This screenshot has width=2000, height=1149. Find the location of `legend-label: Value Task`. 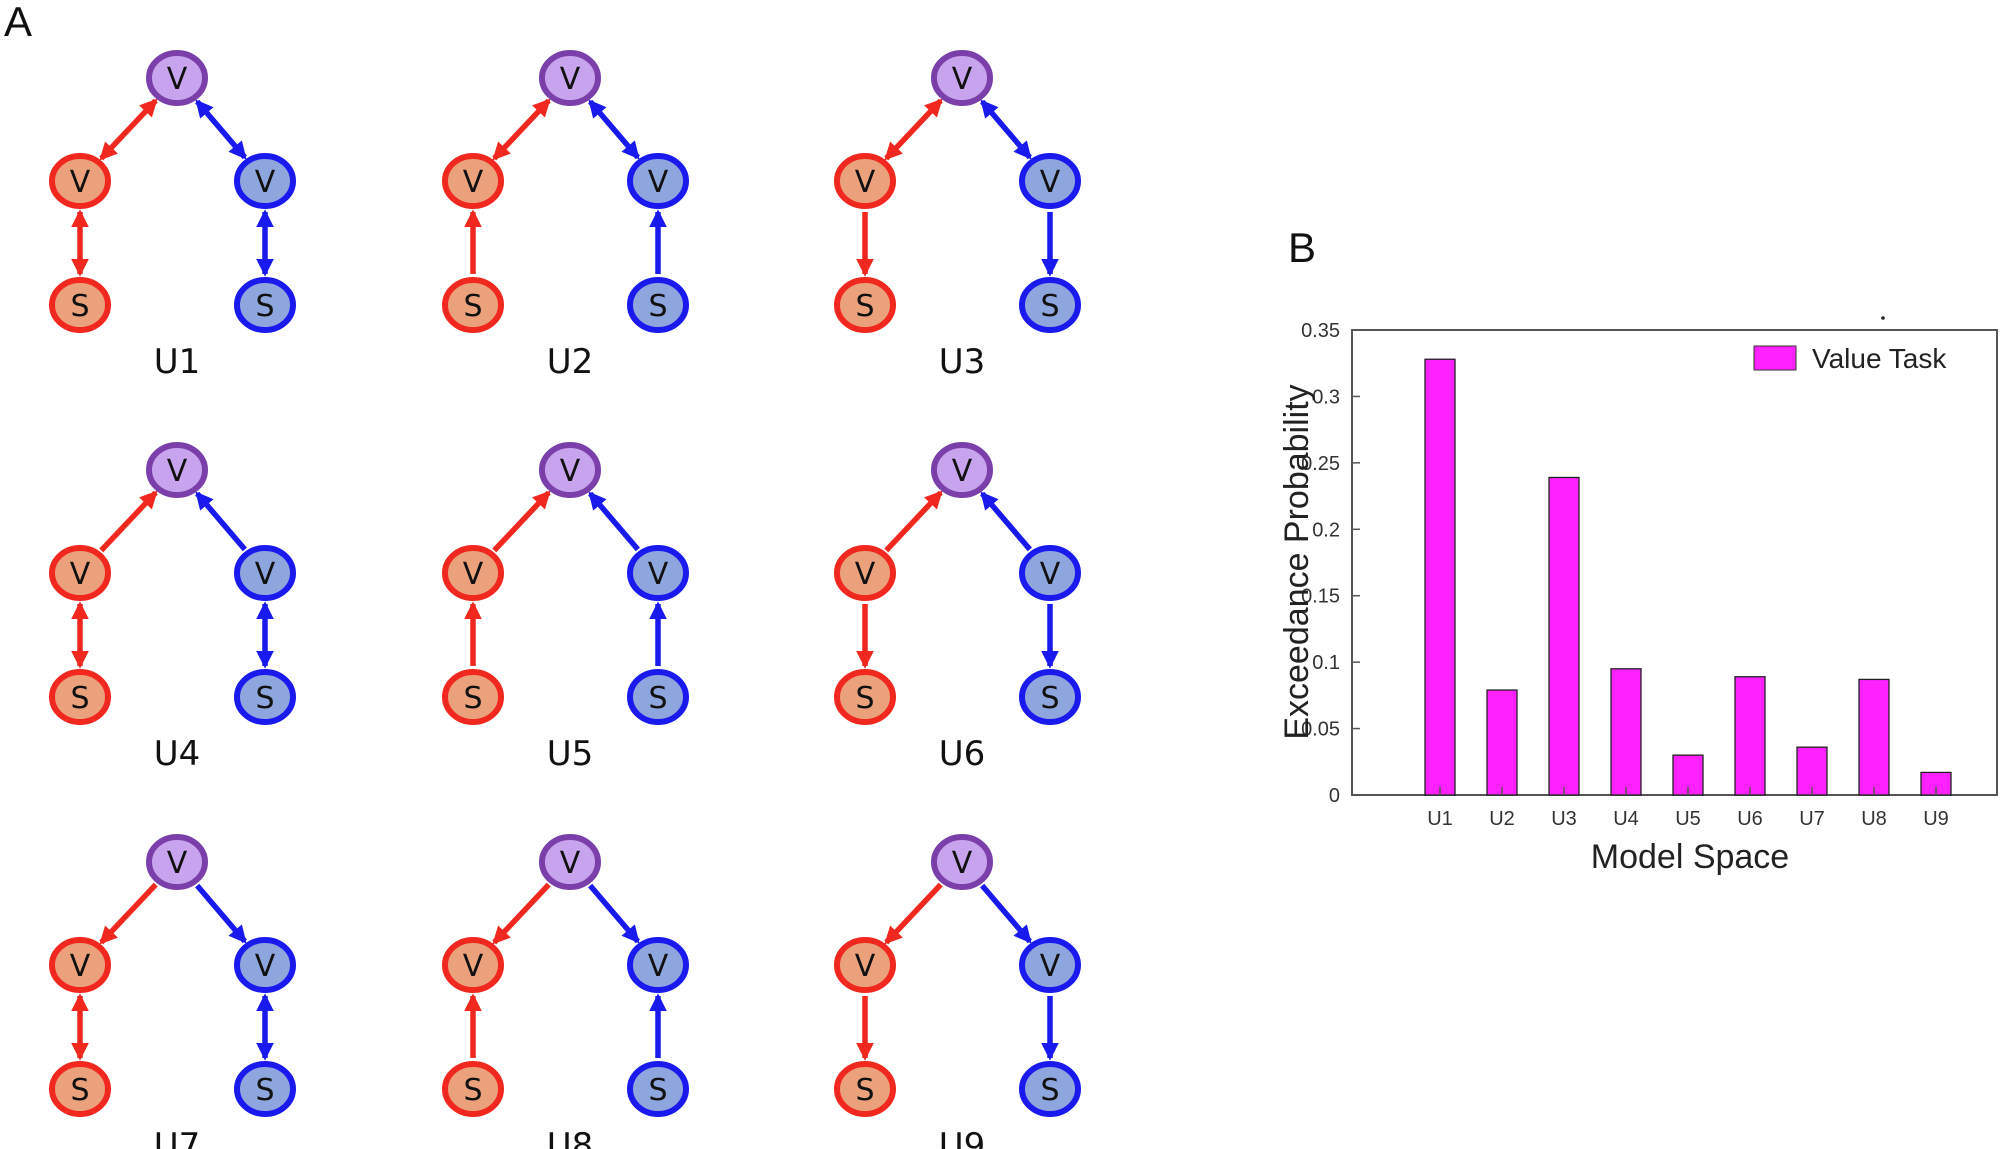

legend-label: Value Task is located at coordinates (1879, 358).